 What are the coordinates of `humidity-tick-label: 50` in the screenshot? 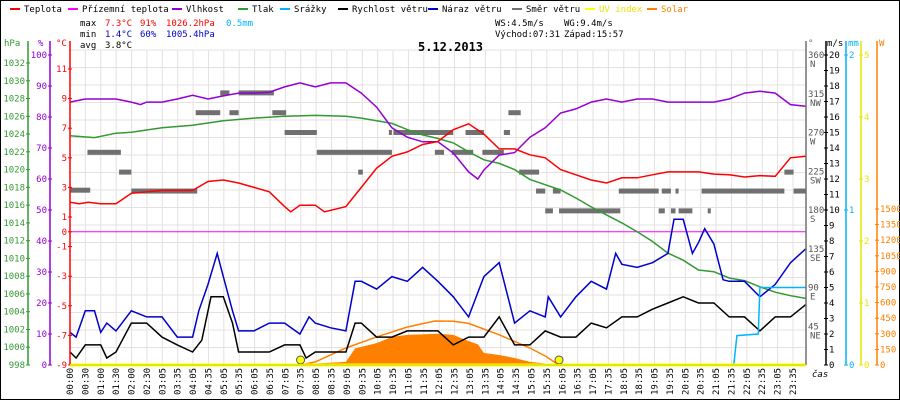 It's located at (41, 211).